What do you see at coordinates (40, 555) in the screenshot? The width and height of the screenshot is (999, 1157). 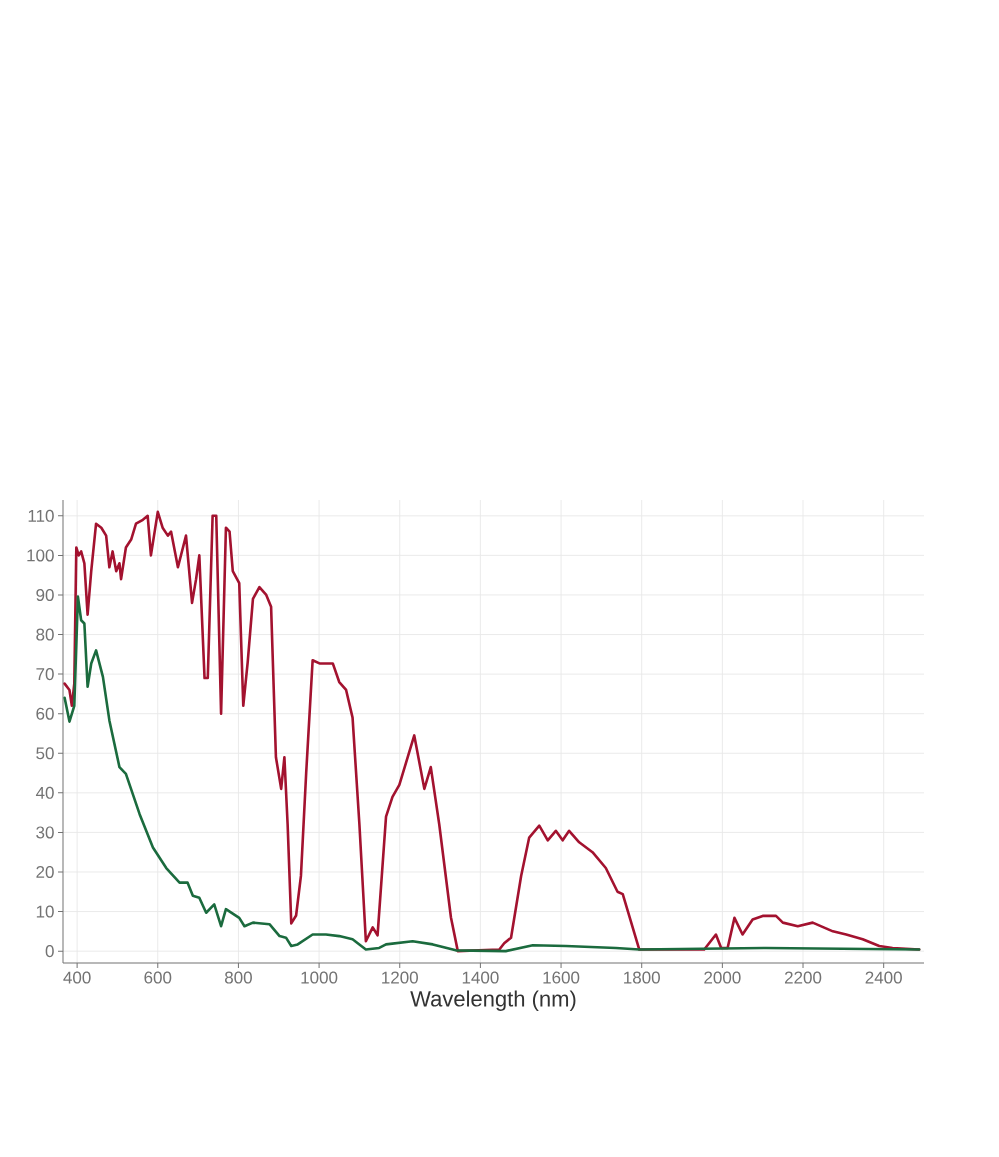 I see `y-tick-label: 100` at bounding box center [40, 555].